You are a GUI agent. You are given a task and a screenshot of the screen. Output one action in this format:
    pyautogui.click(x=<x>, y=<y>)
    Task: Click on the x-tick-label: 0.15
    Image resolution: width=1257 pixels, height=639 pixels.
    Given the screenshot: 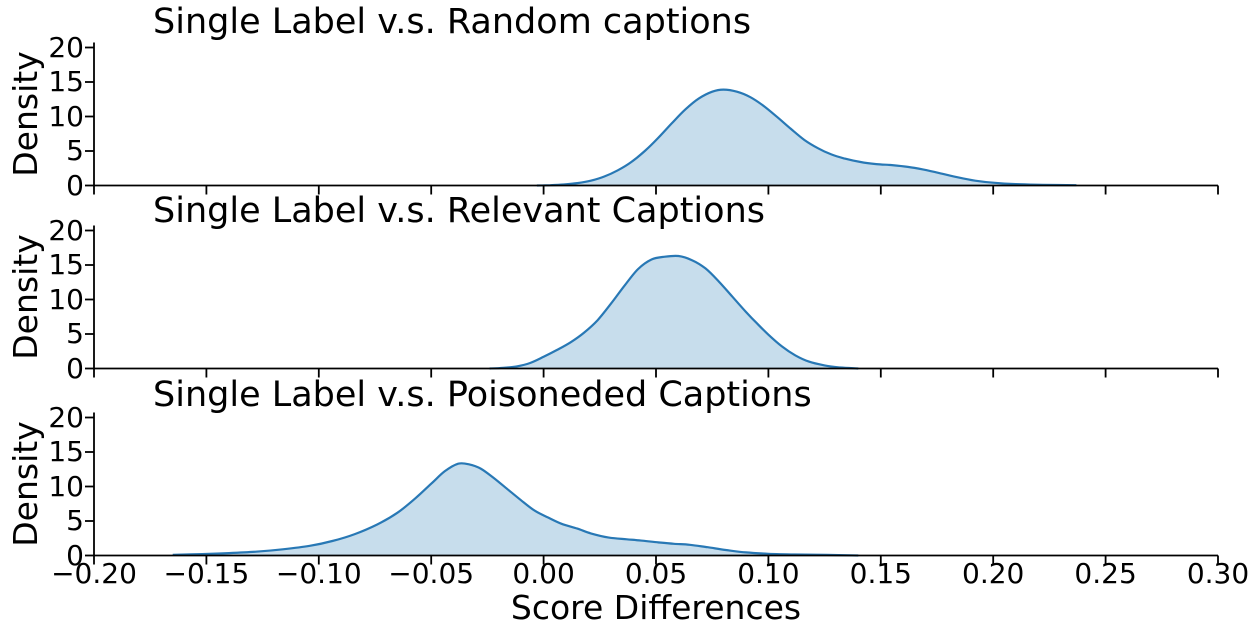 What is the action you would take?
    pyautogui.click(x=880, y=573)
    